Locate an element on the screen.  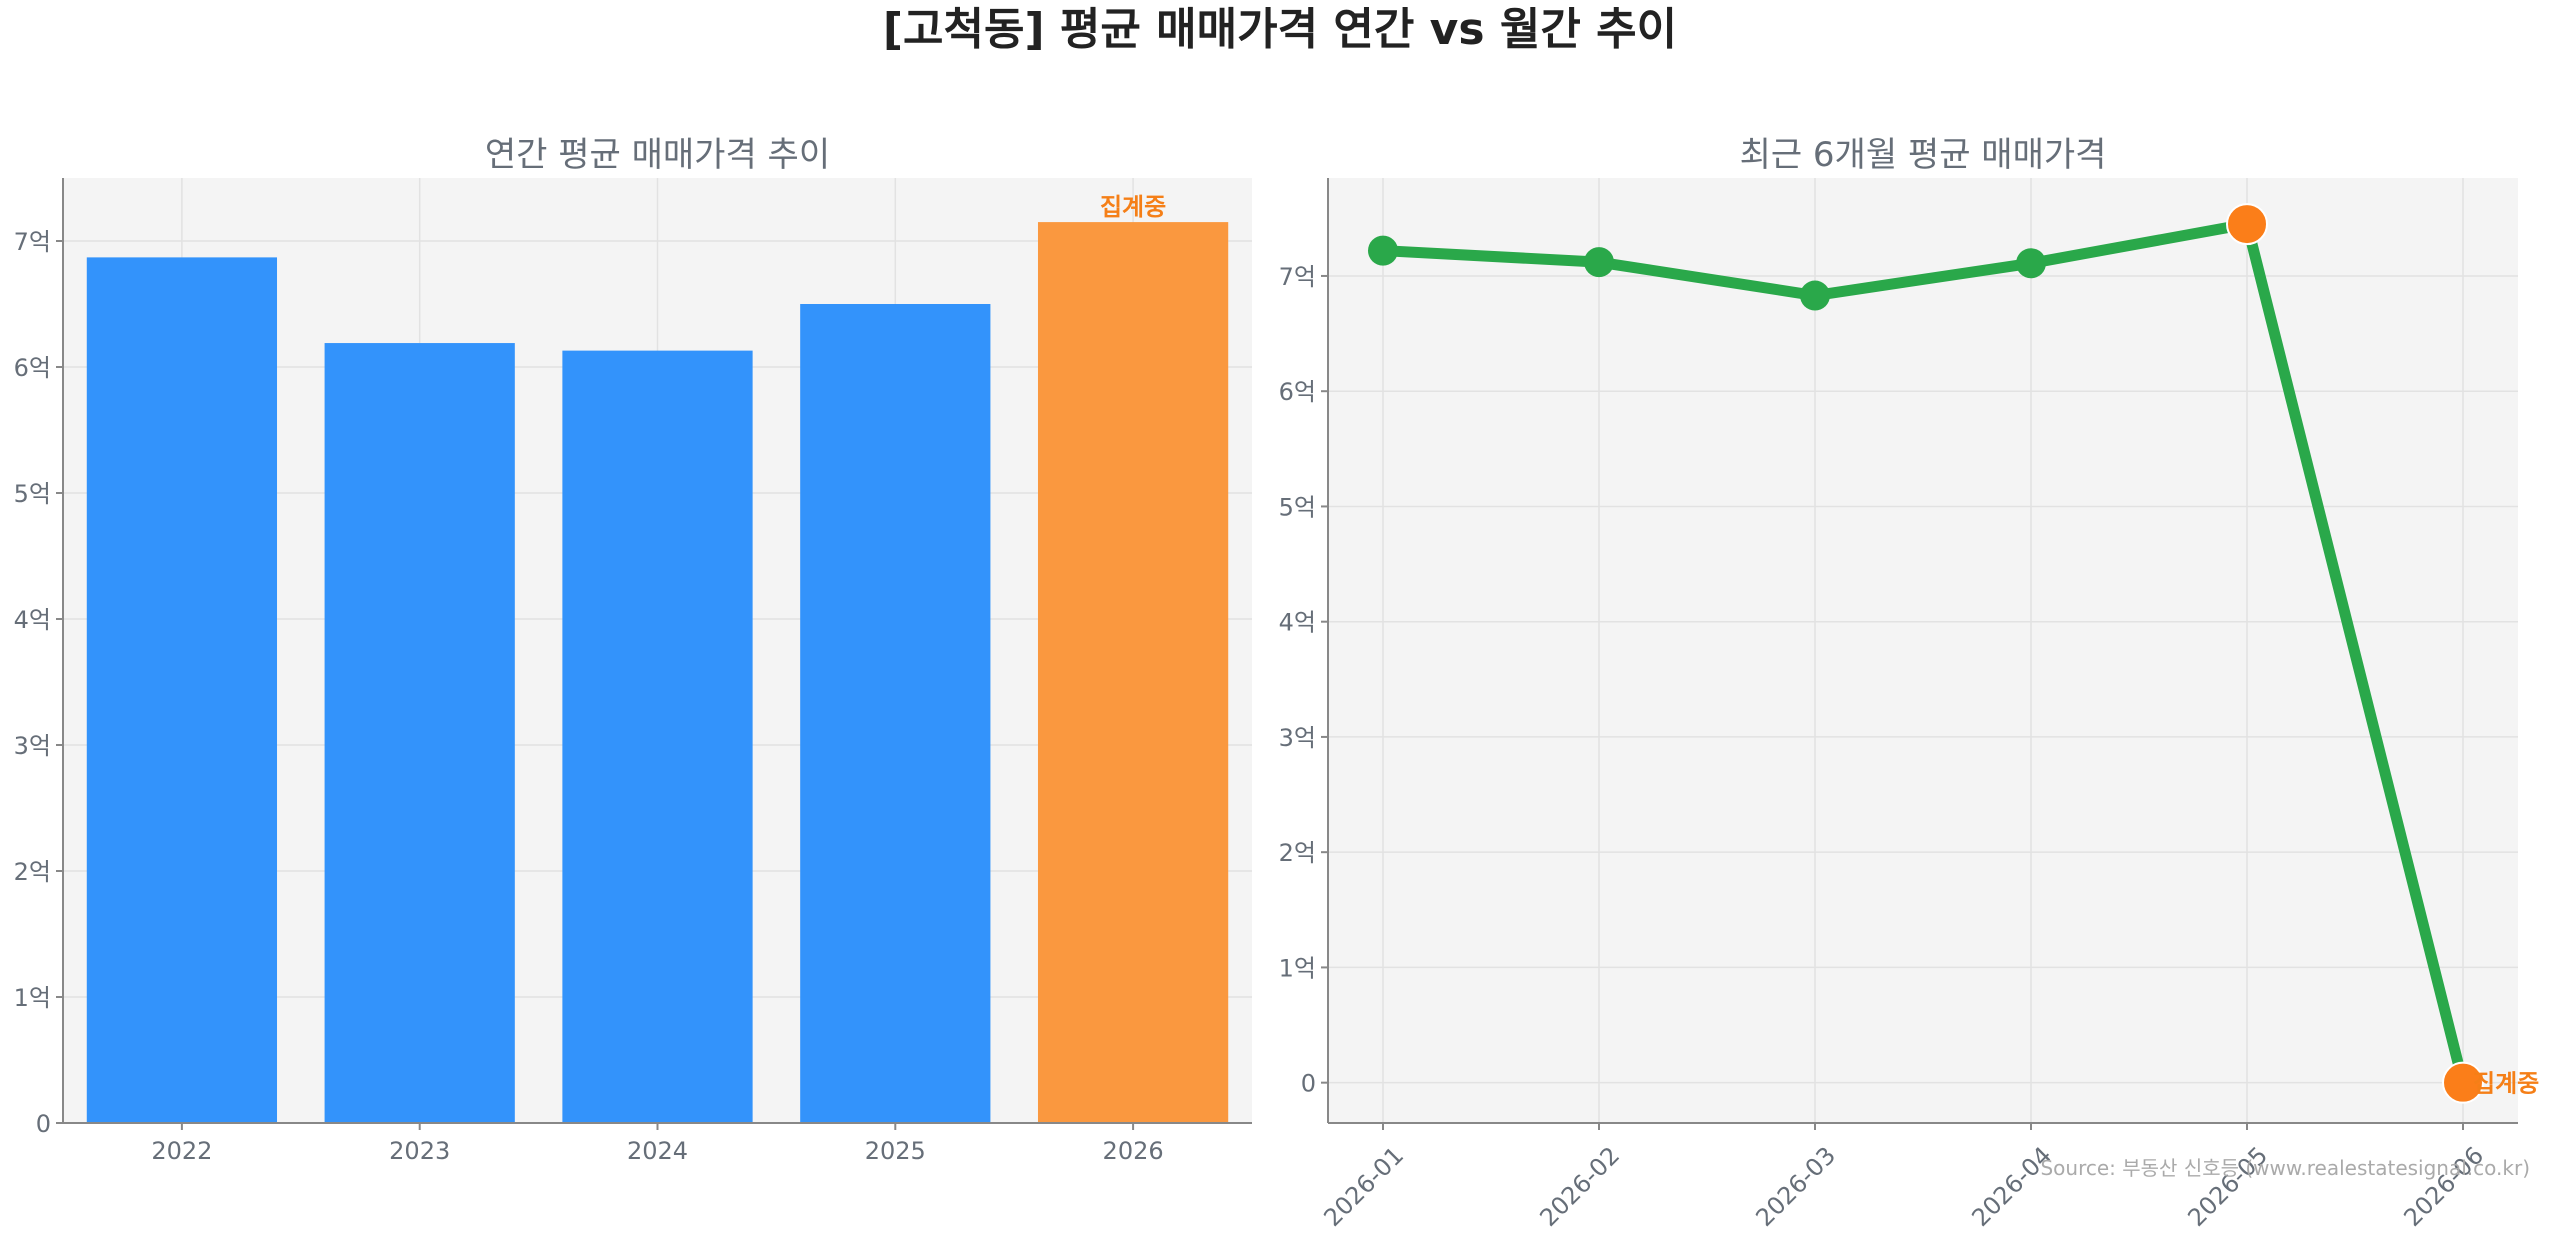
x-tick-label: 2026-01 is located at coordinates (1363, 1186).